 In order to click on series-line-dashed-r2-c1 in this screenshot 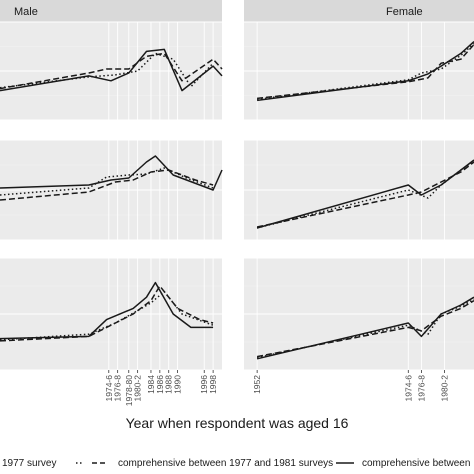, I will do `click(365, 328)`.